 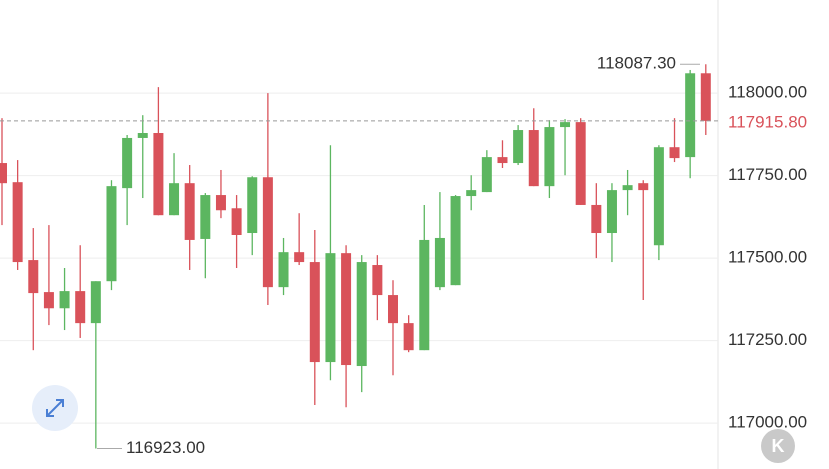 What do you see at coordinates (767, 339) in the screenshot?
I see `y-tick-label: 117250.00` at bounding box center [767, 339].